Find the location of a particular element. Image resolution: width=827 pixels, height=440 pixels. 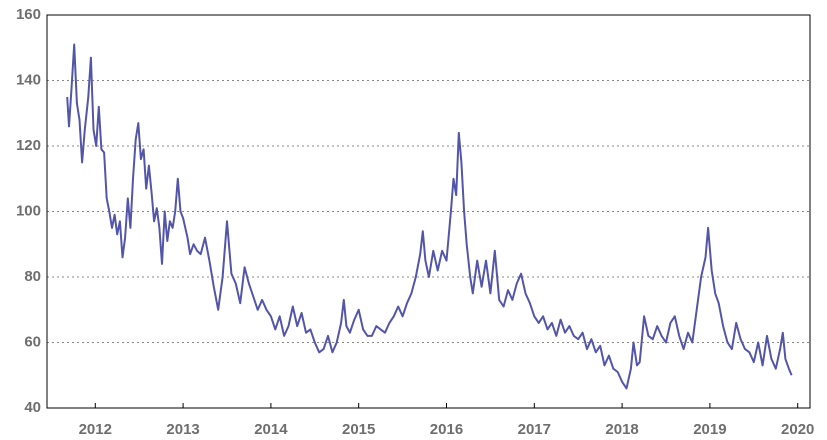

y-tick-label: 80 is located at coordinates (32, 276).